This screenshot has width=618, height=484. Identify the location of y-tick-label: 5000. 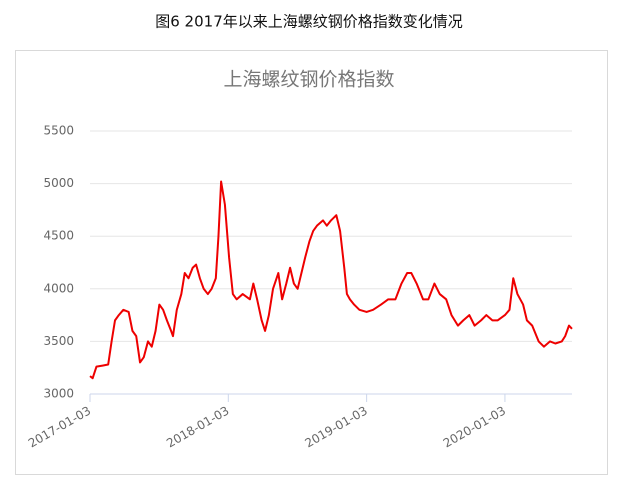
(58, 183).